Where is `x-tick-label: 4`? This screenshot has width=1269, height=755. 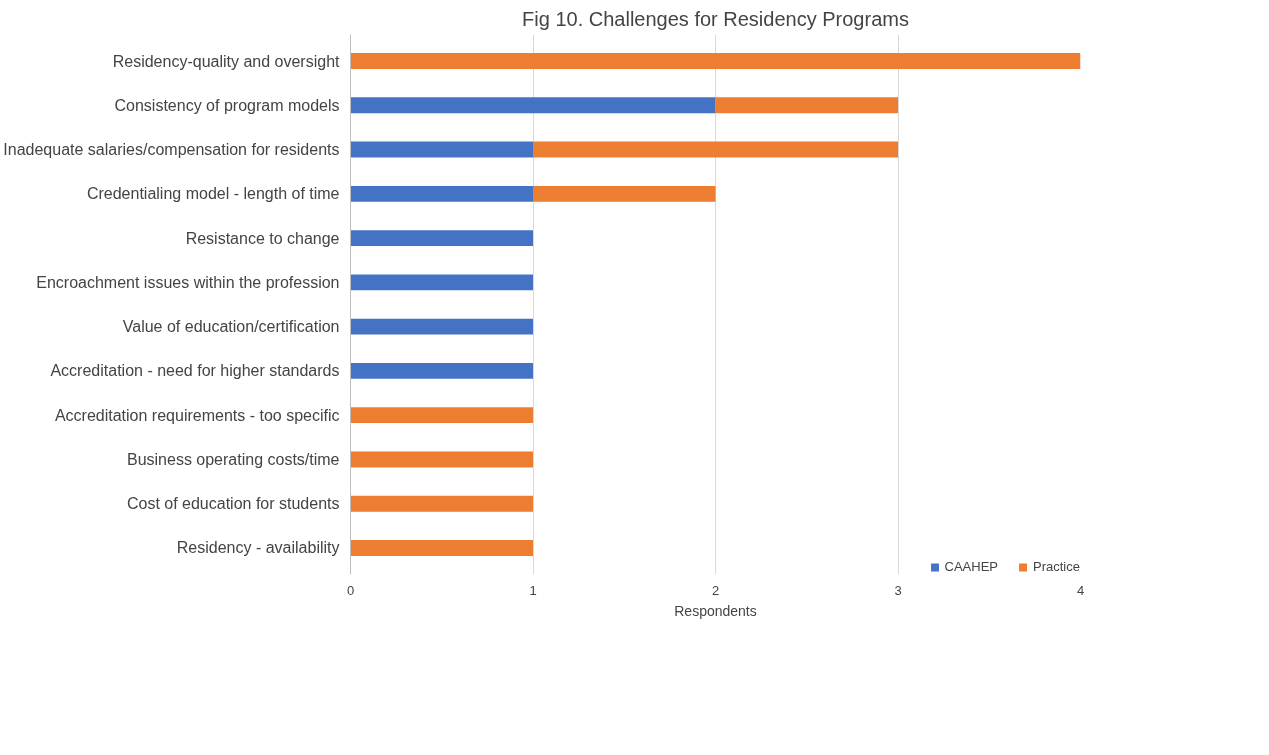
x-tick-label: 4 is located at coordinates (1080, 590).